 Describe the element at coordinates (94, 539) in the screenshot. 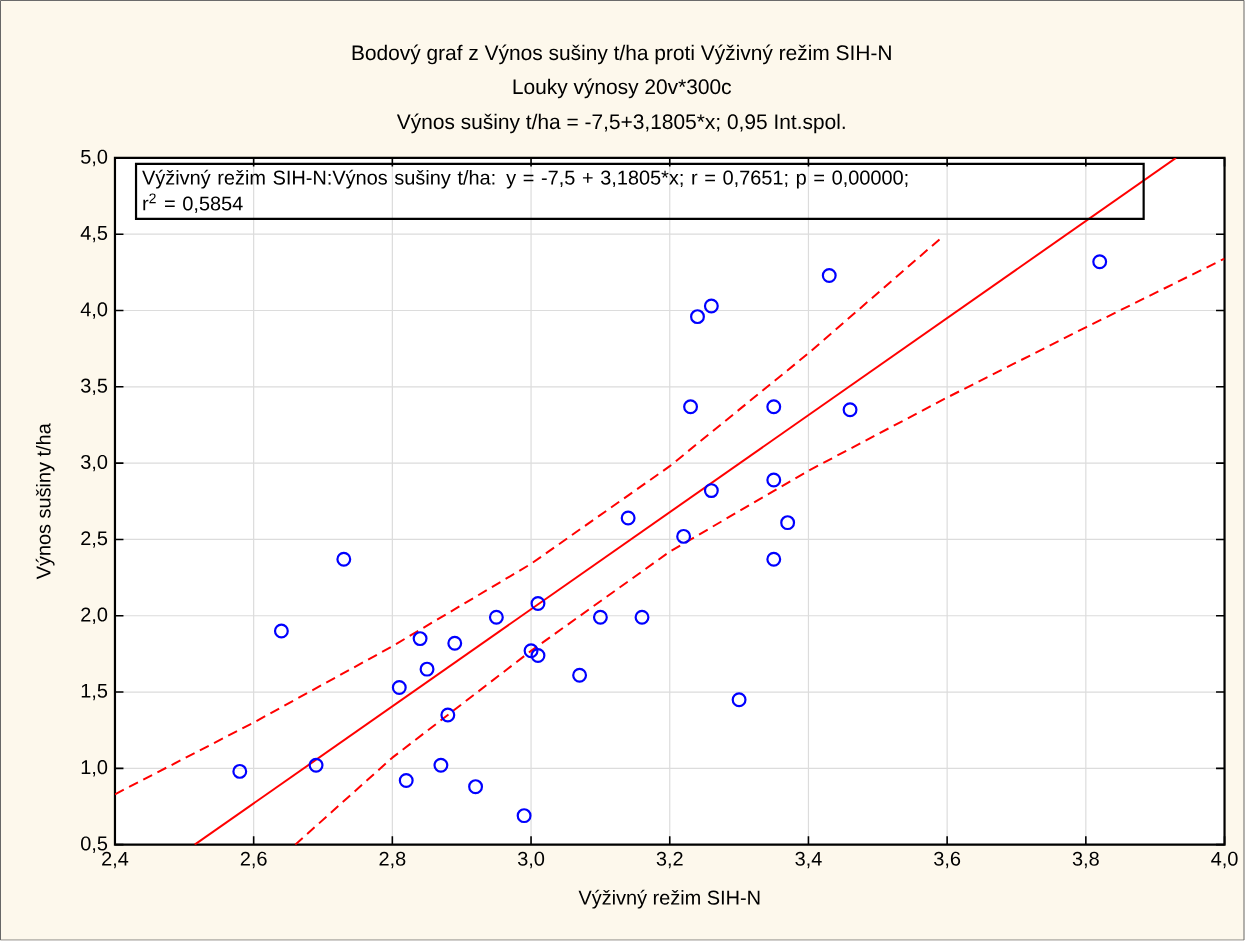

I see `y-tick-label: 2,5` at that location.